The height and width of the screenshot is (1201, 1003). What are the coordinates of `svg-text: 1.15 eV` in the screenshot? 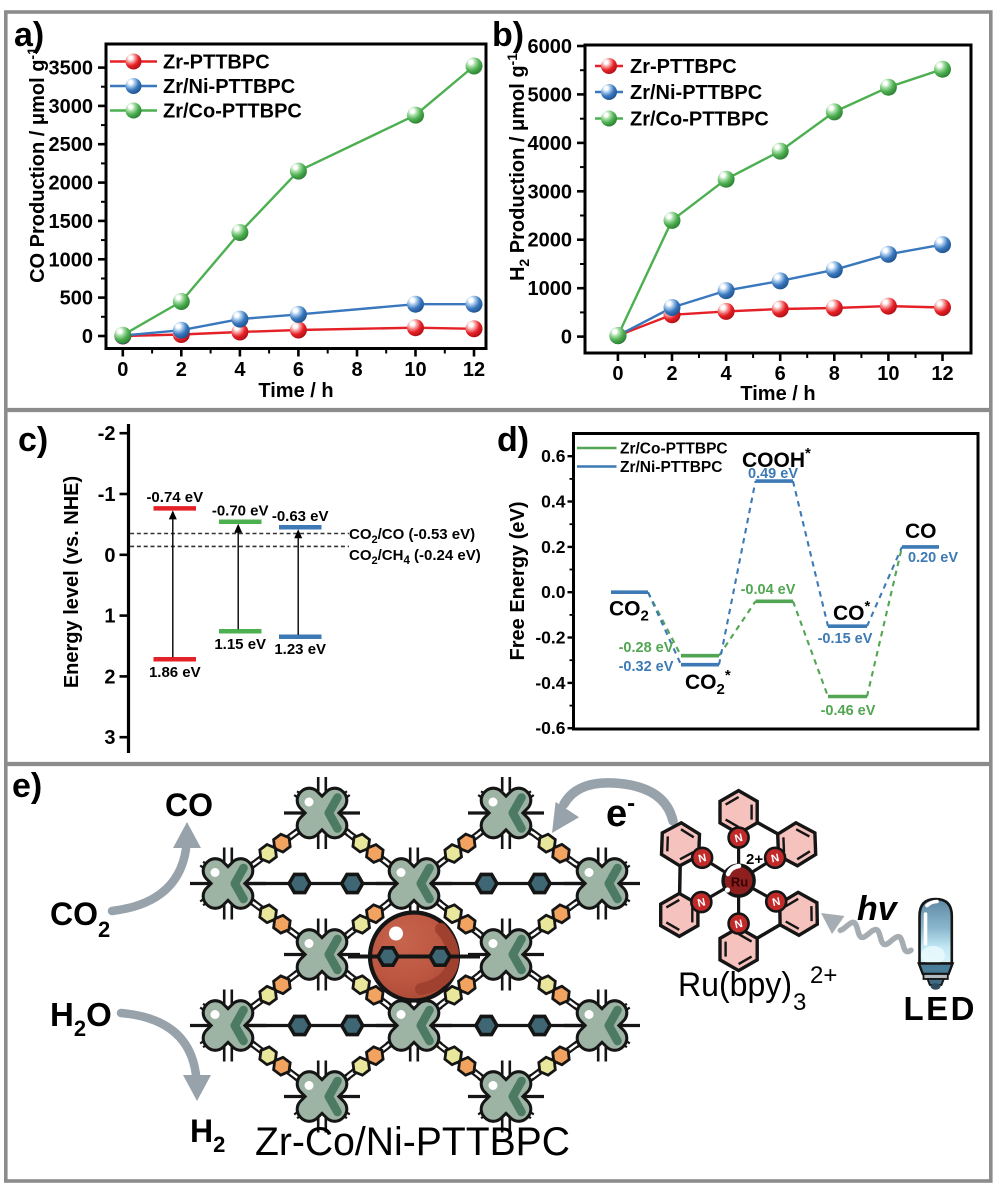 It's located at (240, 644).